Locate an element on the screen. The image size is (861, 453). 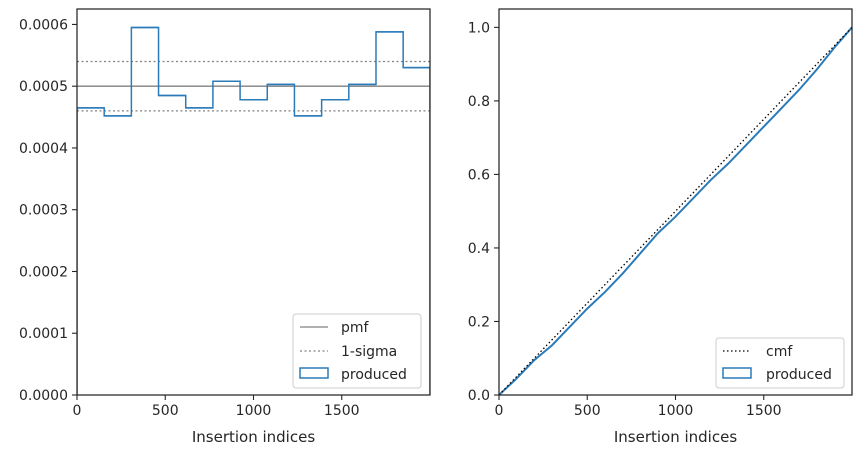
legend-sigma-label: 1-sigma is located at coordinates (369, 352).